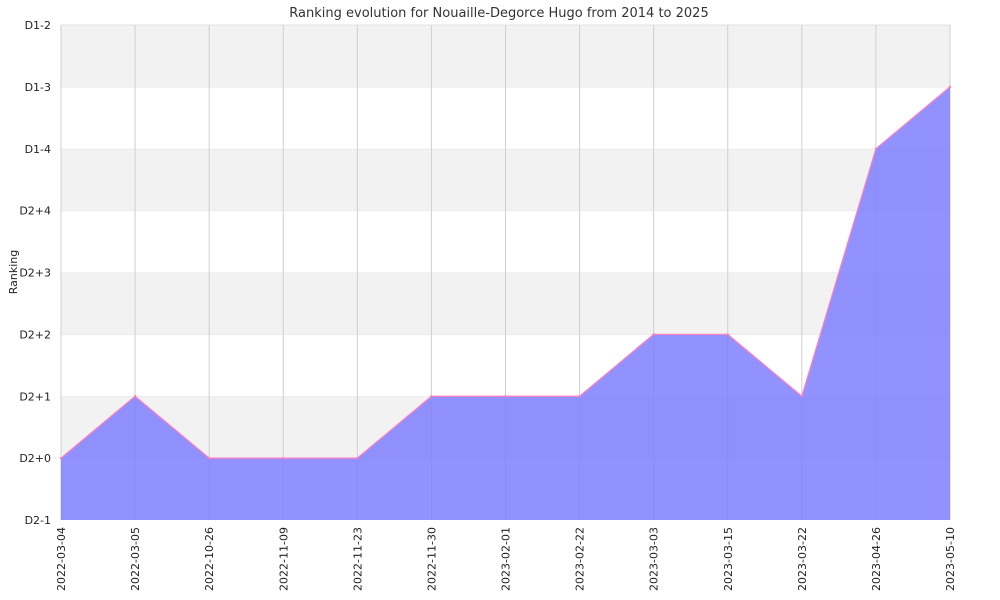  What do you see at coordinates (38, 149) in the screenshot?
I see `y-tick-label: D1-4` at bounding box center [38, 149].